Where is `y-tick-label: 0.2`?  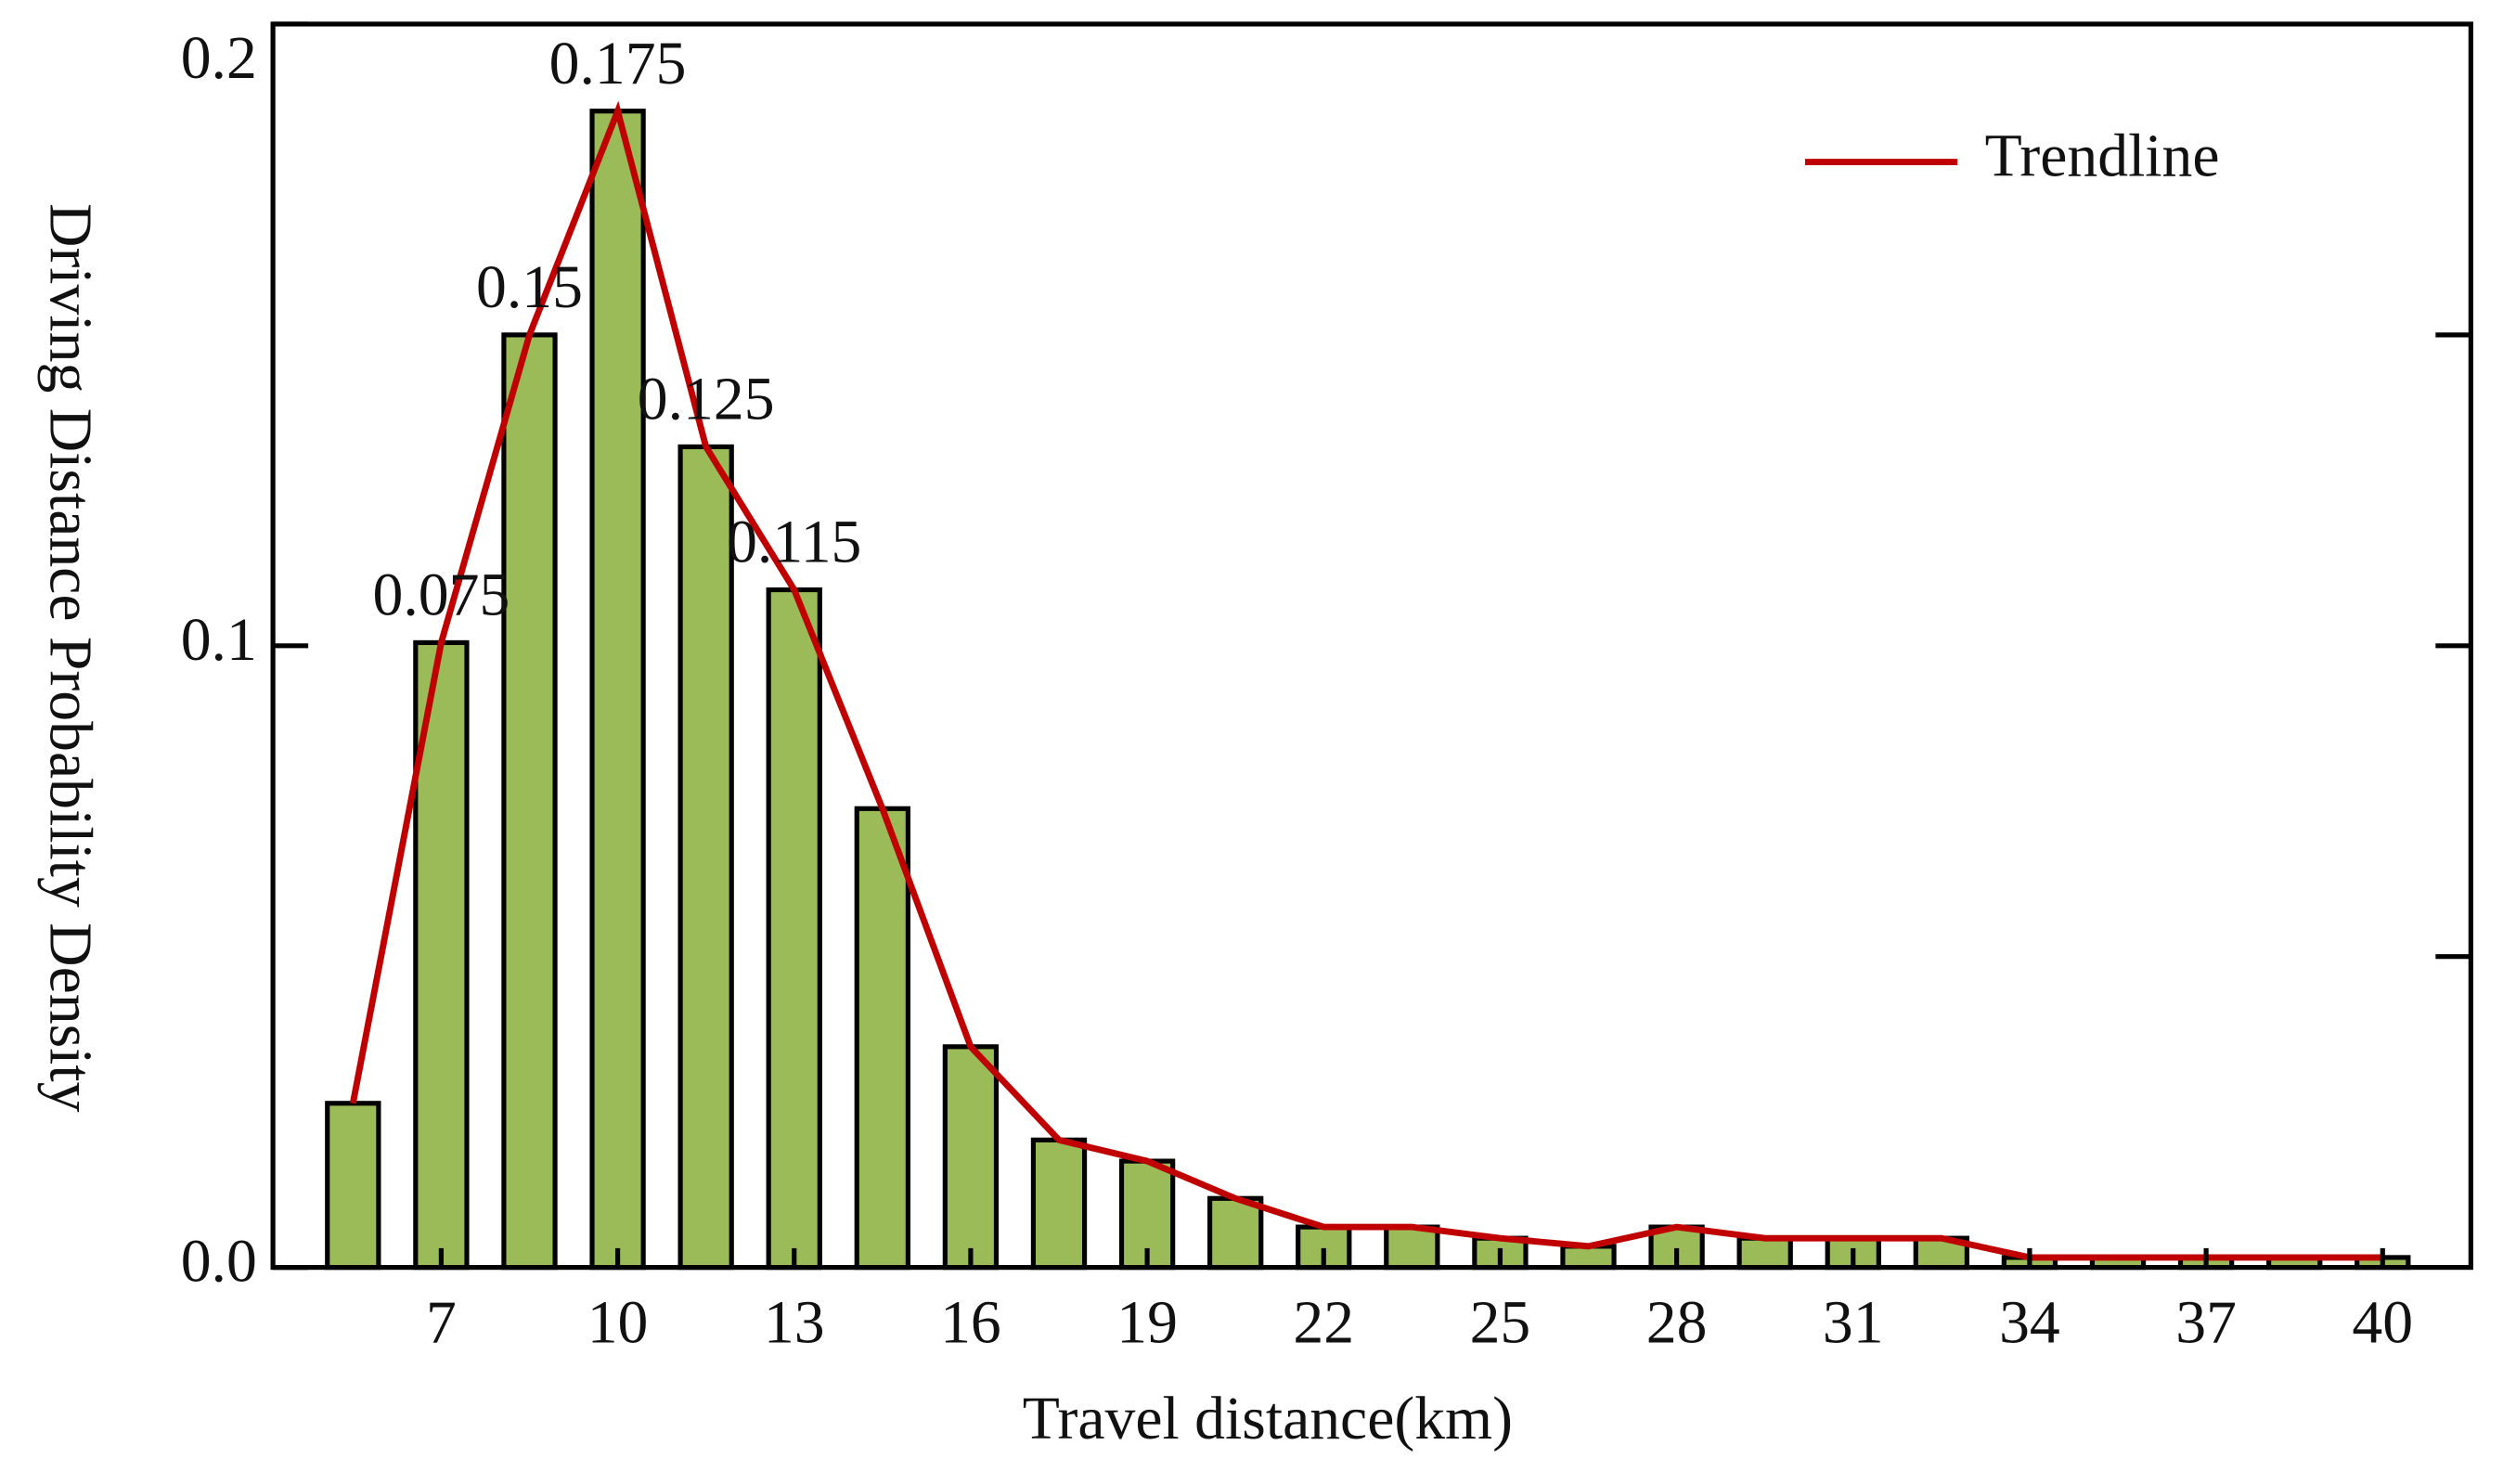 y-tick-label: 0.2 is located at coordinates (219, 58).